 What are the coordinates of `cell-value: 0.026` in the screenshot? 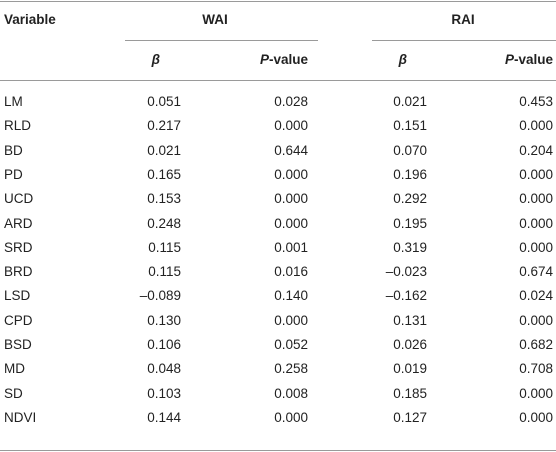 It's located at (410, 344).